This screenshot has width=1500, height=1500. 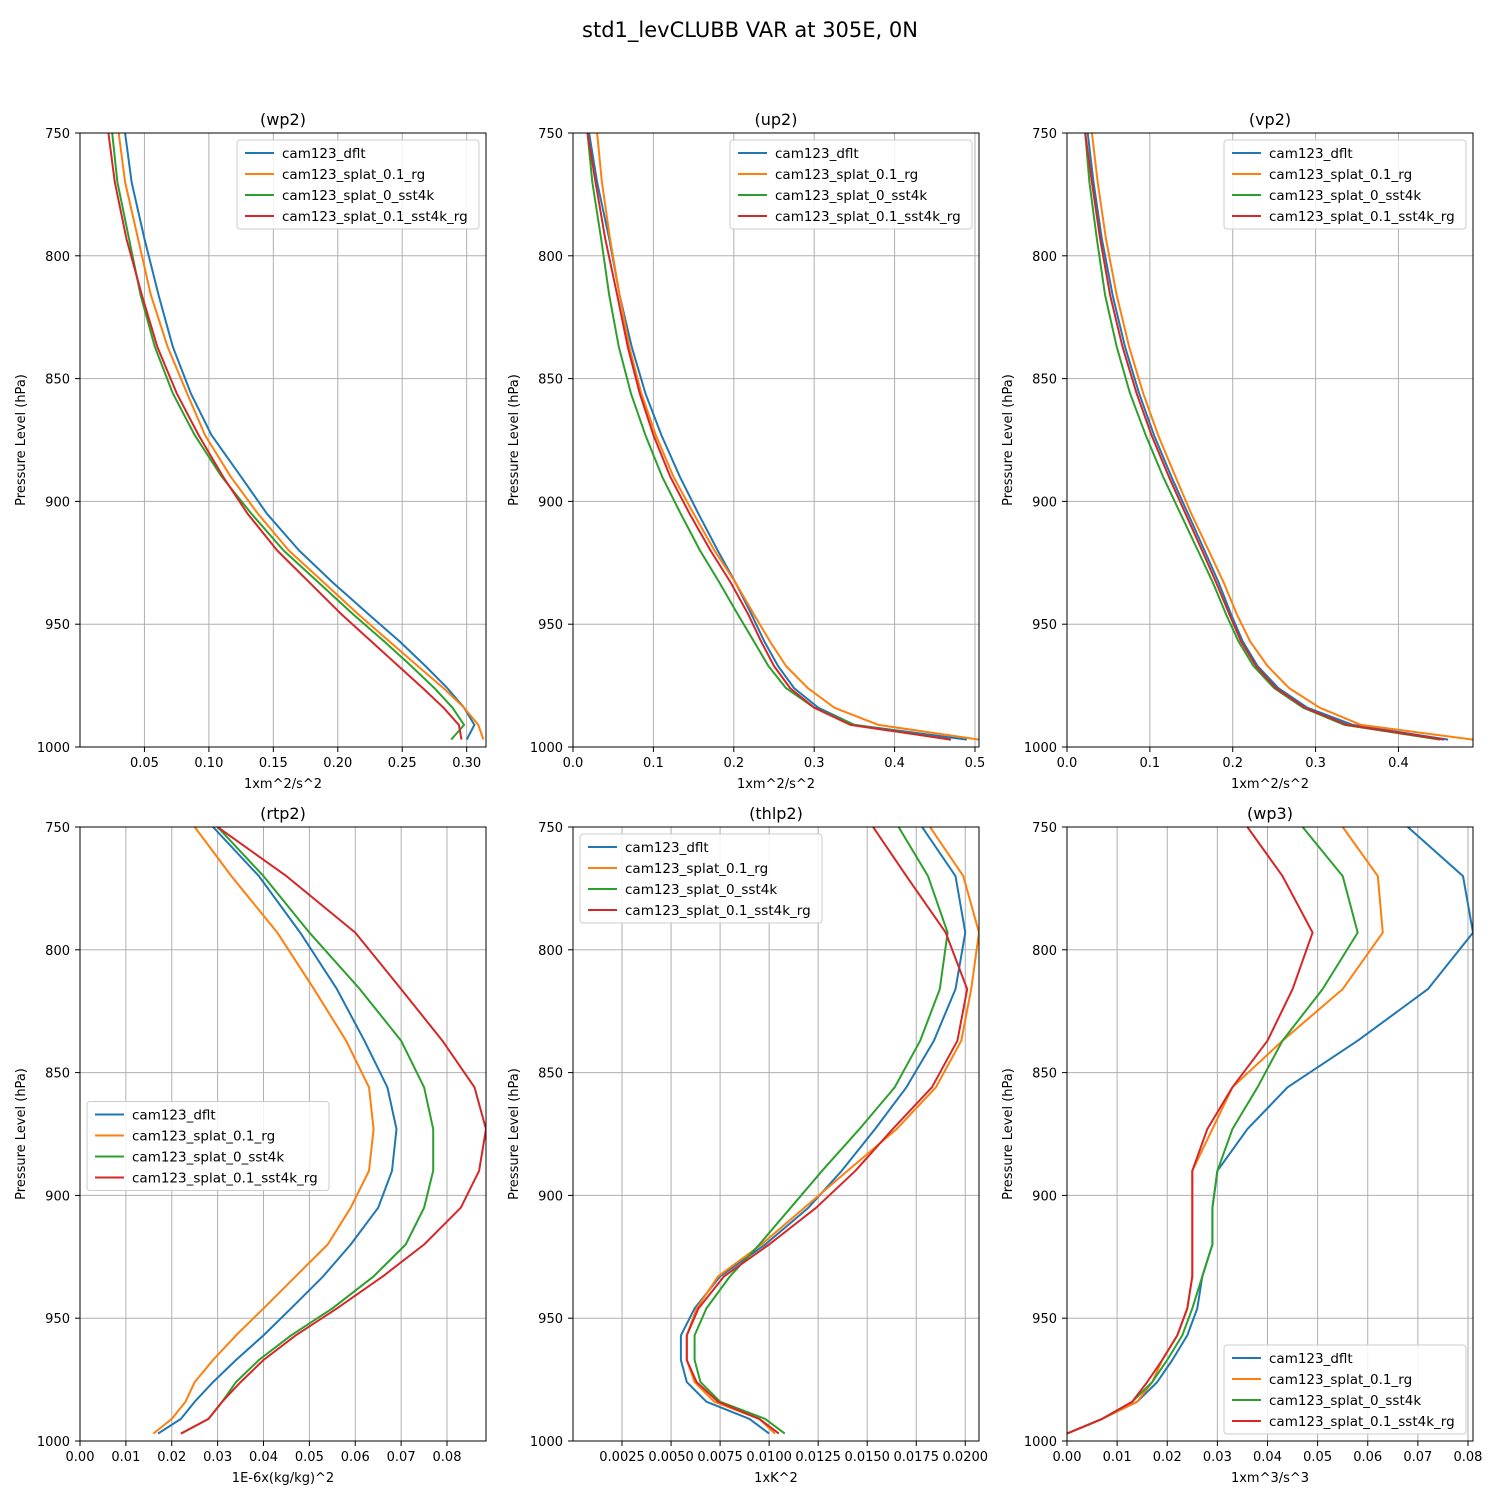 What do you see at coordinates (916, 1457) in the screenshot?
I see `x-tick-label: 0.0175` at bounding box center [916, 1457].